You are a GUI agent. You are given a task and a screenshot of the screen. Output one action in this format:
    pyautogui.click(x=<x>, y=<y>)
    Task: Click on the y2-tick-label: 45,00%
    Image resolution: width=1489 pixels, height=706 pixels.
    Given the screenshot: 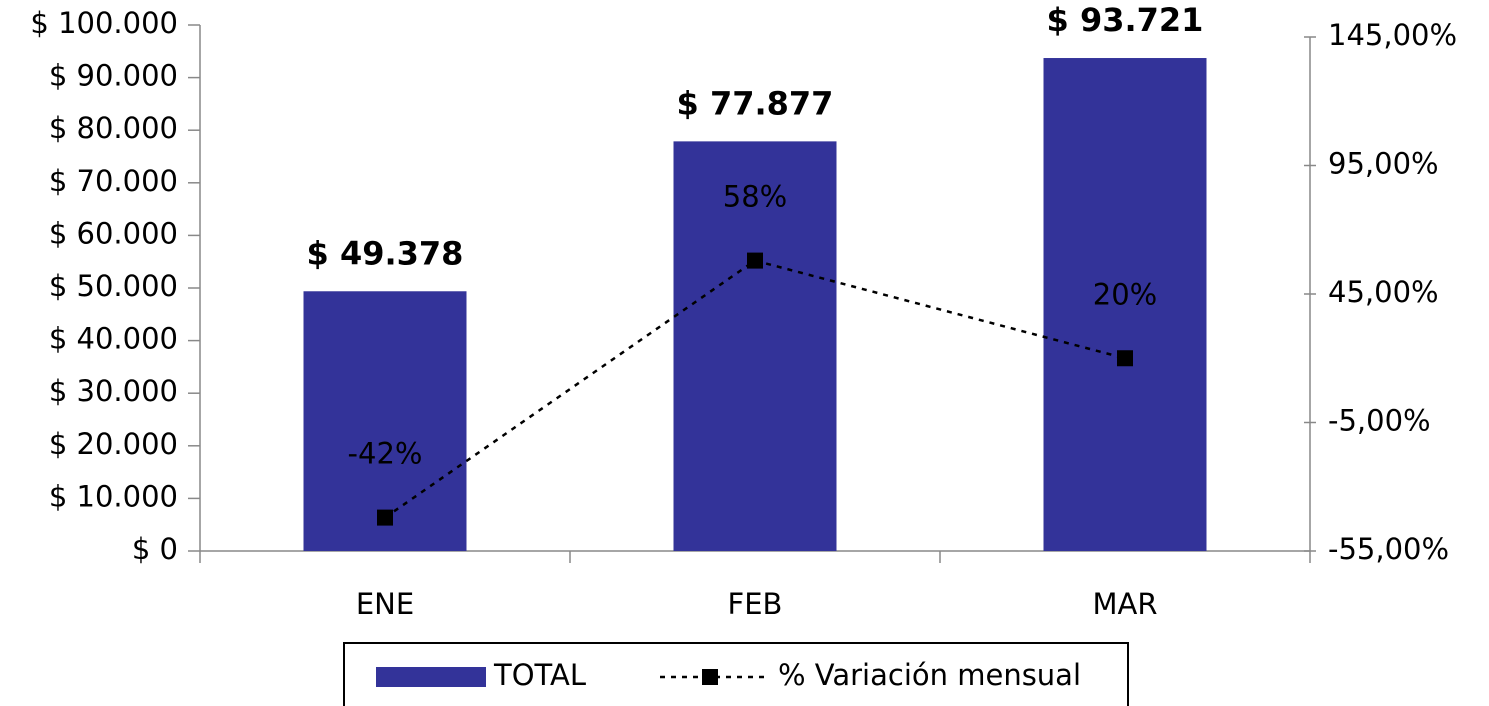 What is the action you would take?
    pyautogui.click(x=1383, y=292)
    